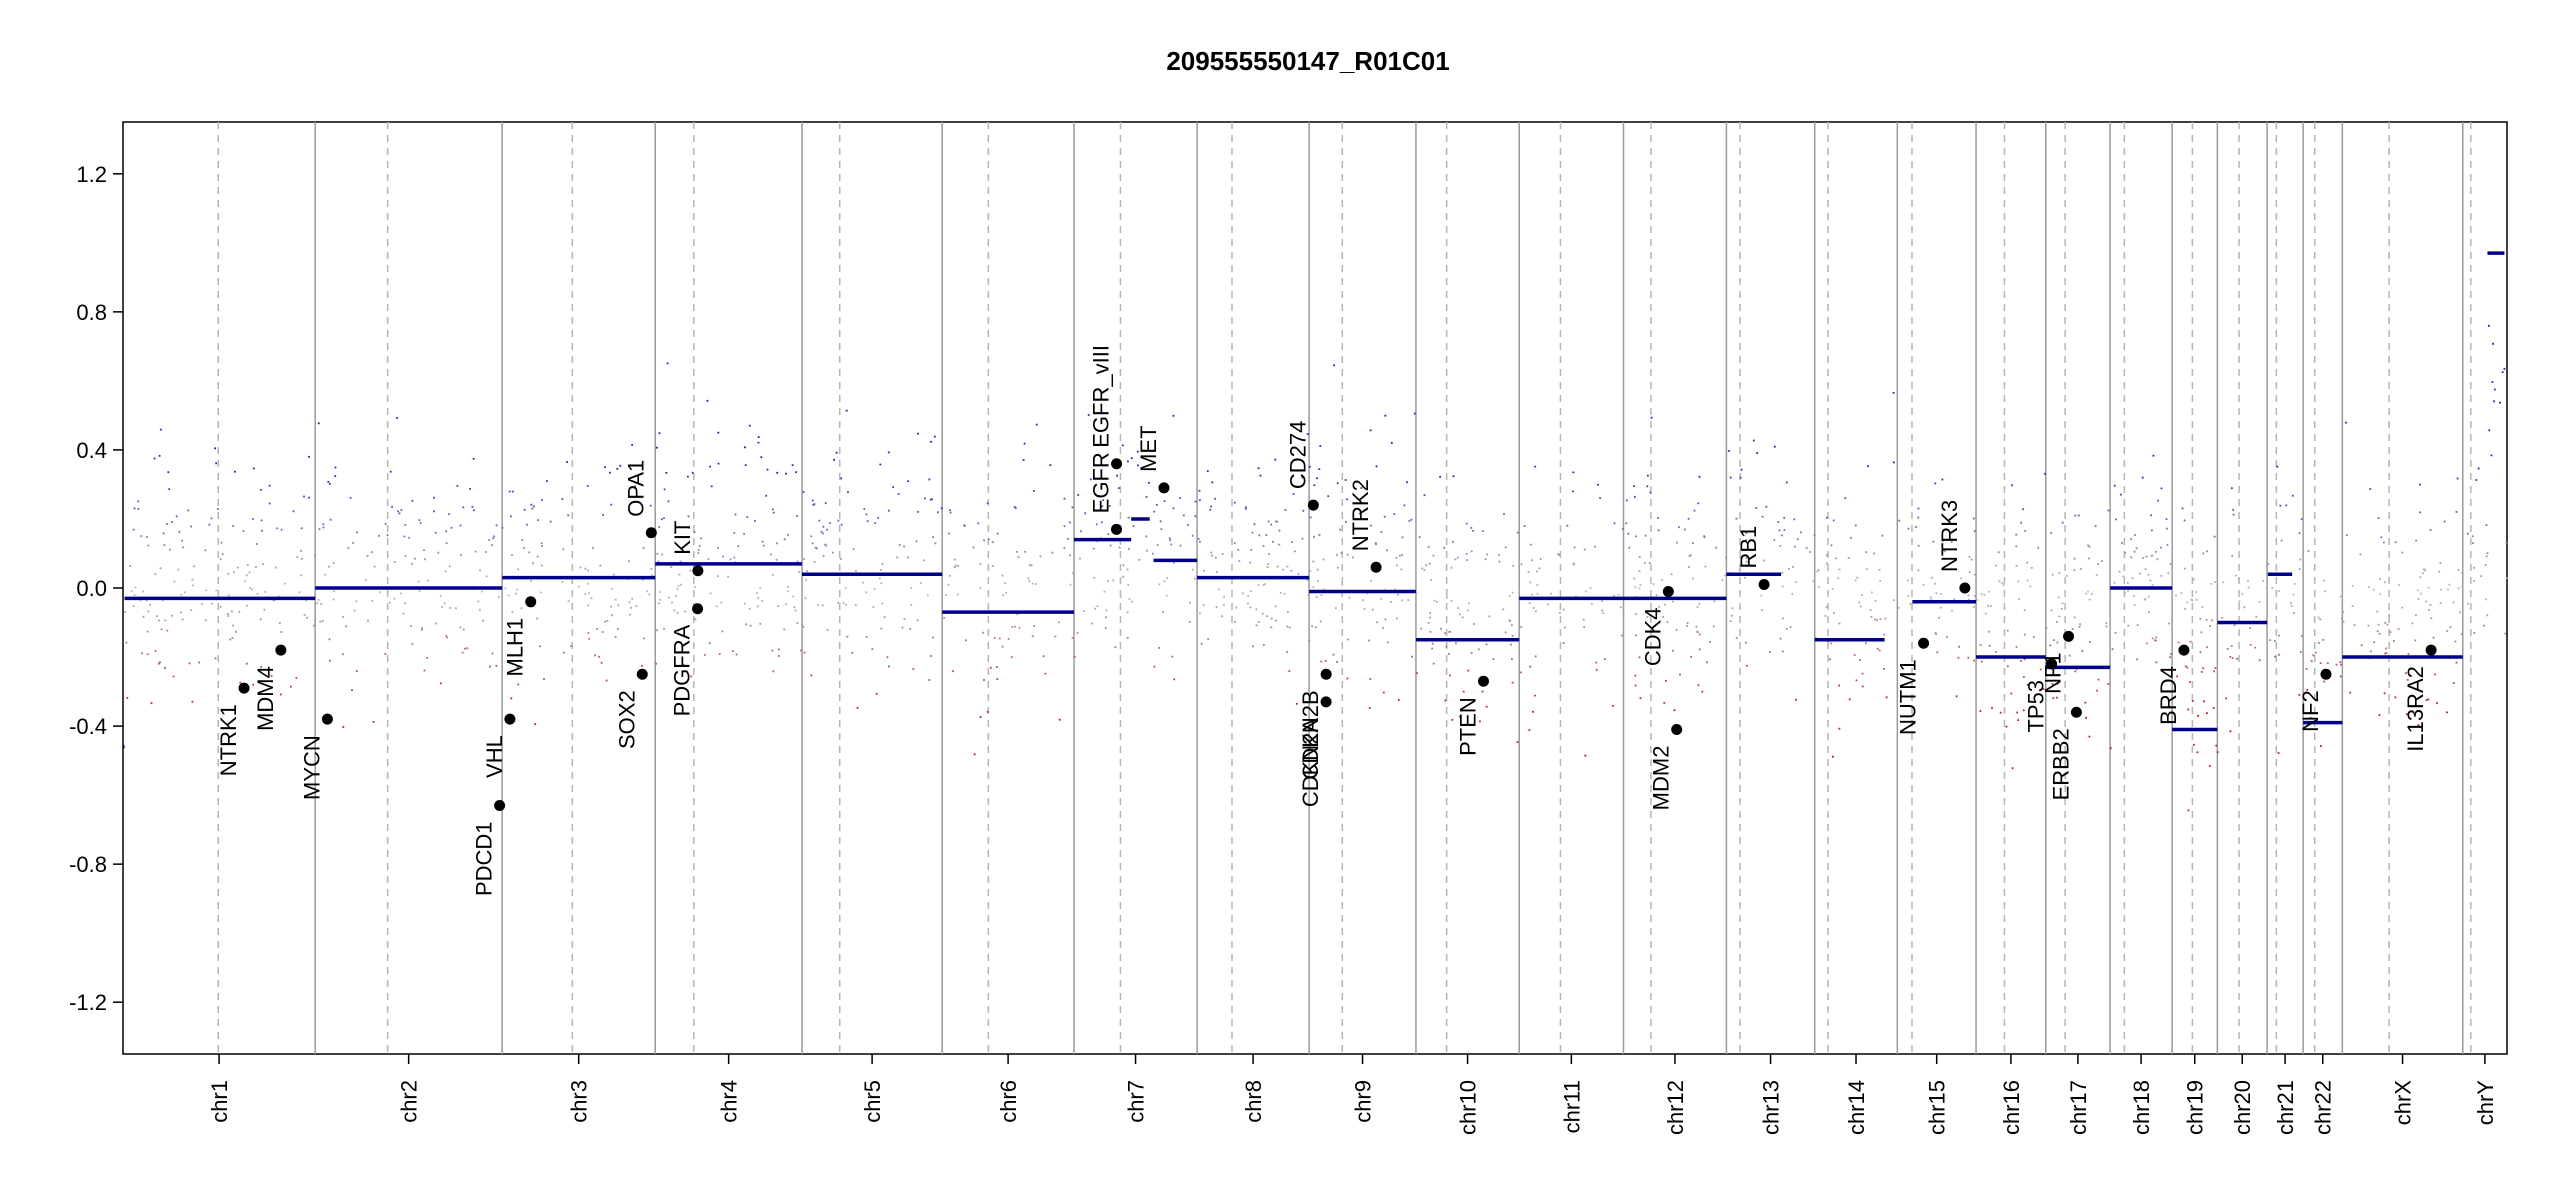 This screenshot has height=1200, width=2550. What do you see at coordinates (1297, 455) in the screenshot?
I see `gene-label: CD274` at bounding box center [1297, 455].